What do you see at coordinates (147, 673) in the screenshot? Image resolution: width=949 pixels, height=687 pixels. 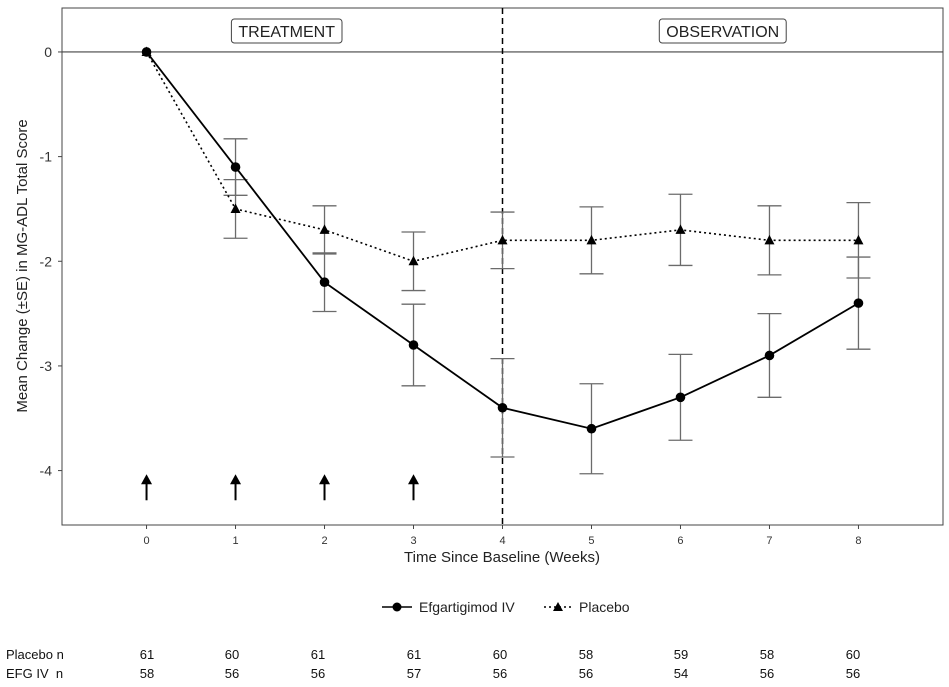 I see `efg-n-week-0: 58` at bounding box center [147, 673].